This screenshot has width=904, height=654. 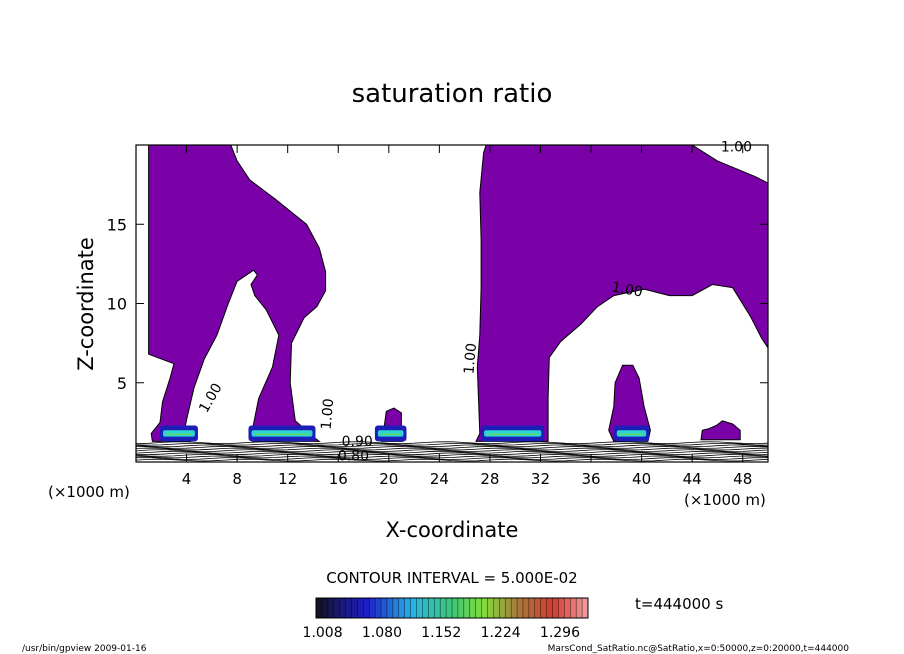 I want to click on x-unit-right: (×1000 m), so click(x=725, y=500).